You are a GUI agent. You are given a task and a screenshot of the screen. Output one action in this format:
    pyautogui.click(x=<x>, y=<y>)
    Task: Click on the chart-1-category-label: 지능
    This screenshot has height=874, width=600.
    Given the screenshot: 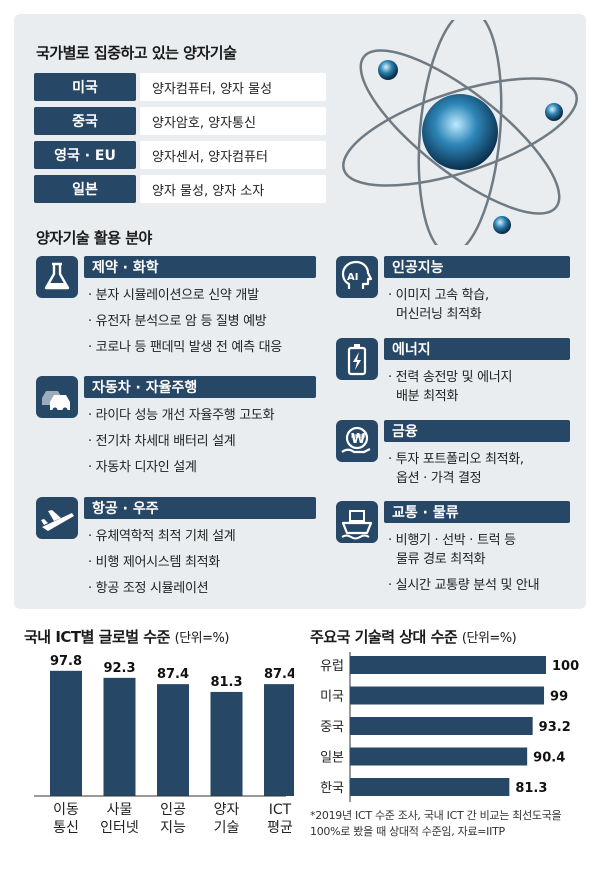 What is the action you would take?
    pyautogui.click(x=173, y=828)
    